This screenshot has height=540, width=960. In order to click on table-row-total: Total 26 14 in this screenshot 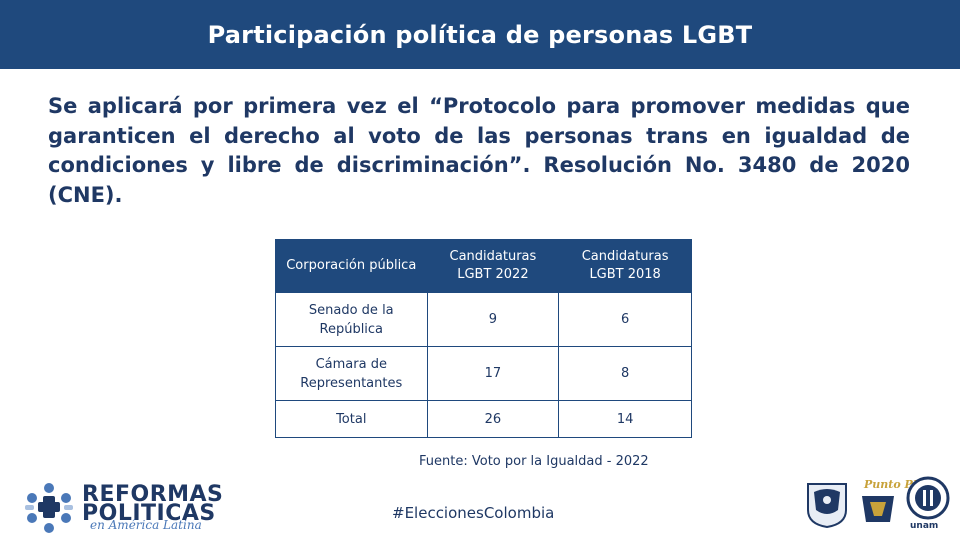, I will do `click(483, 419)`.